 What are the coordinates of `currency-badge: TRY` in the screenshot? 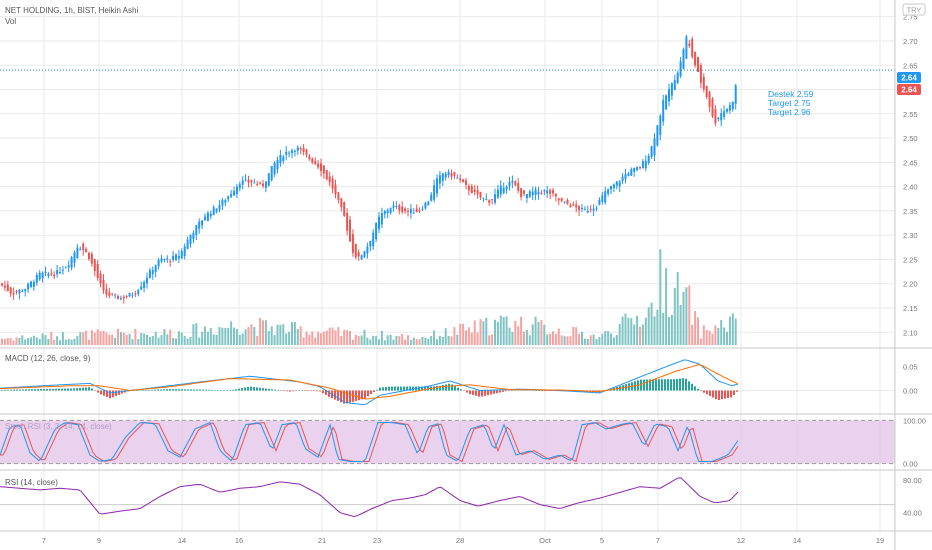 It's located at (914, 9).